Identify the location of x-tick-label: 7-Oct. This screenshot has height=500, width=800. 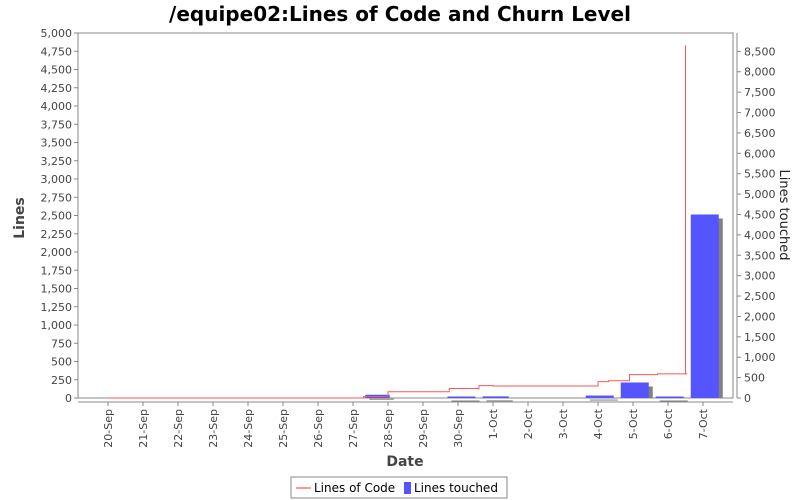
(703, 423).